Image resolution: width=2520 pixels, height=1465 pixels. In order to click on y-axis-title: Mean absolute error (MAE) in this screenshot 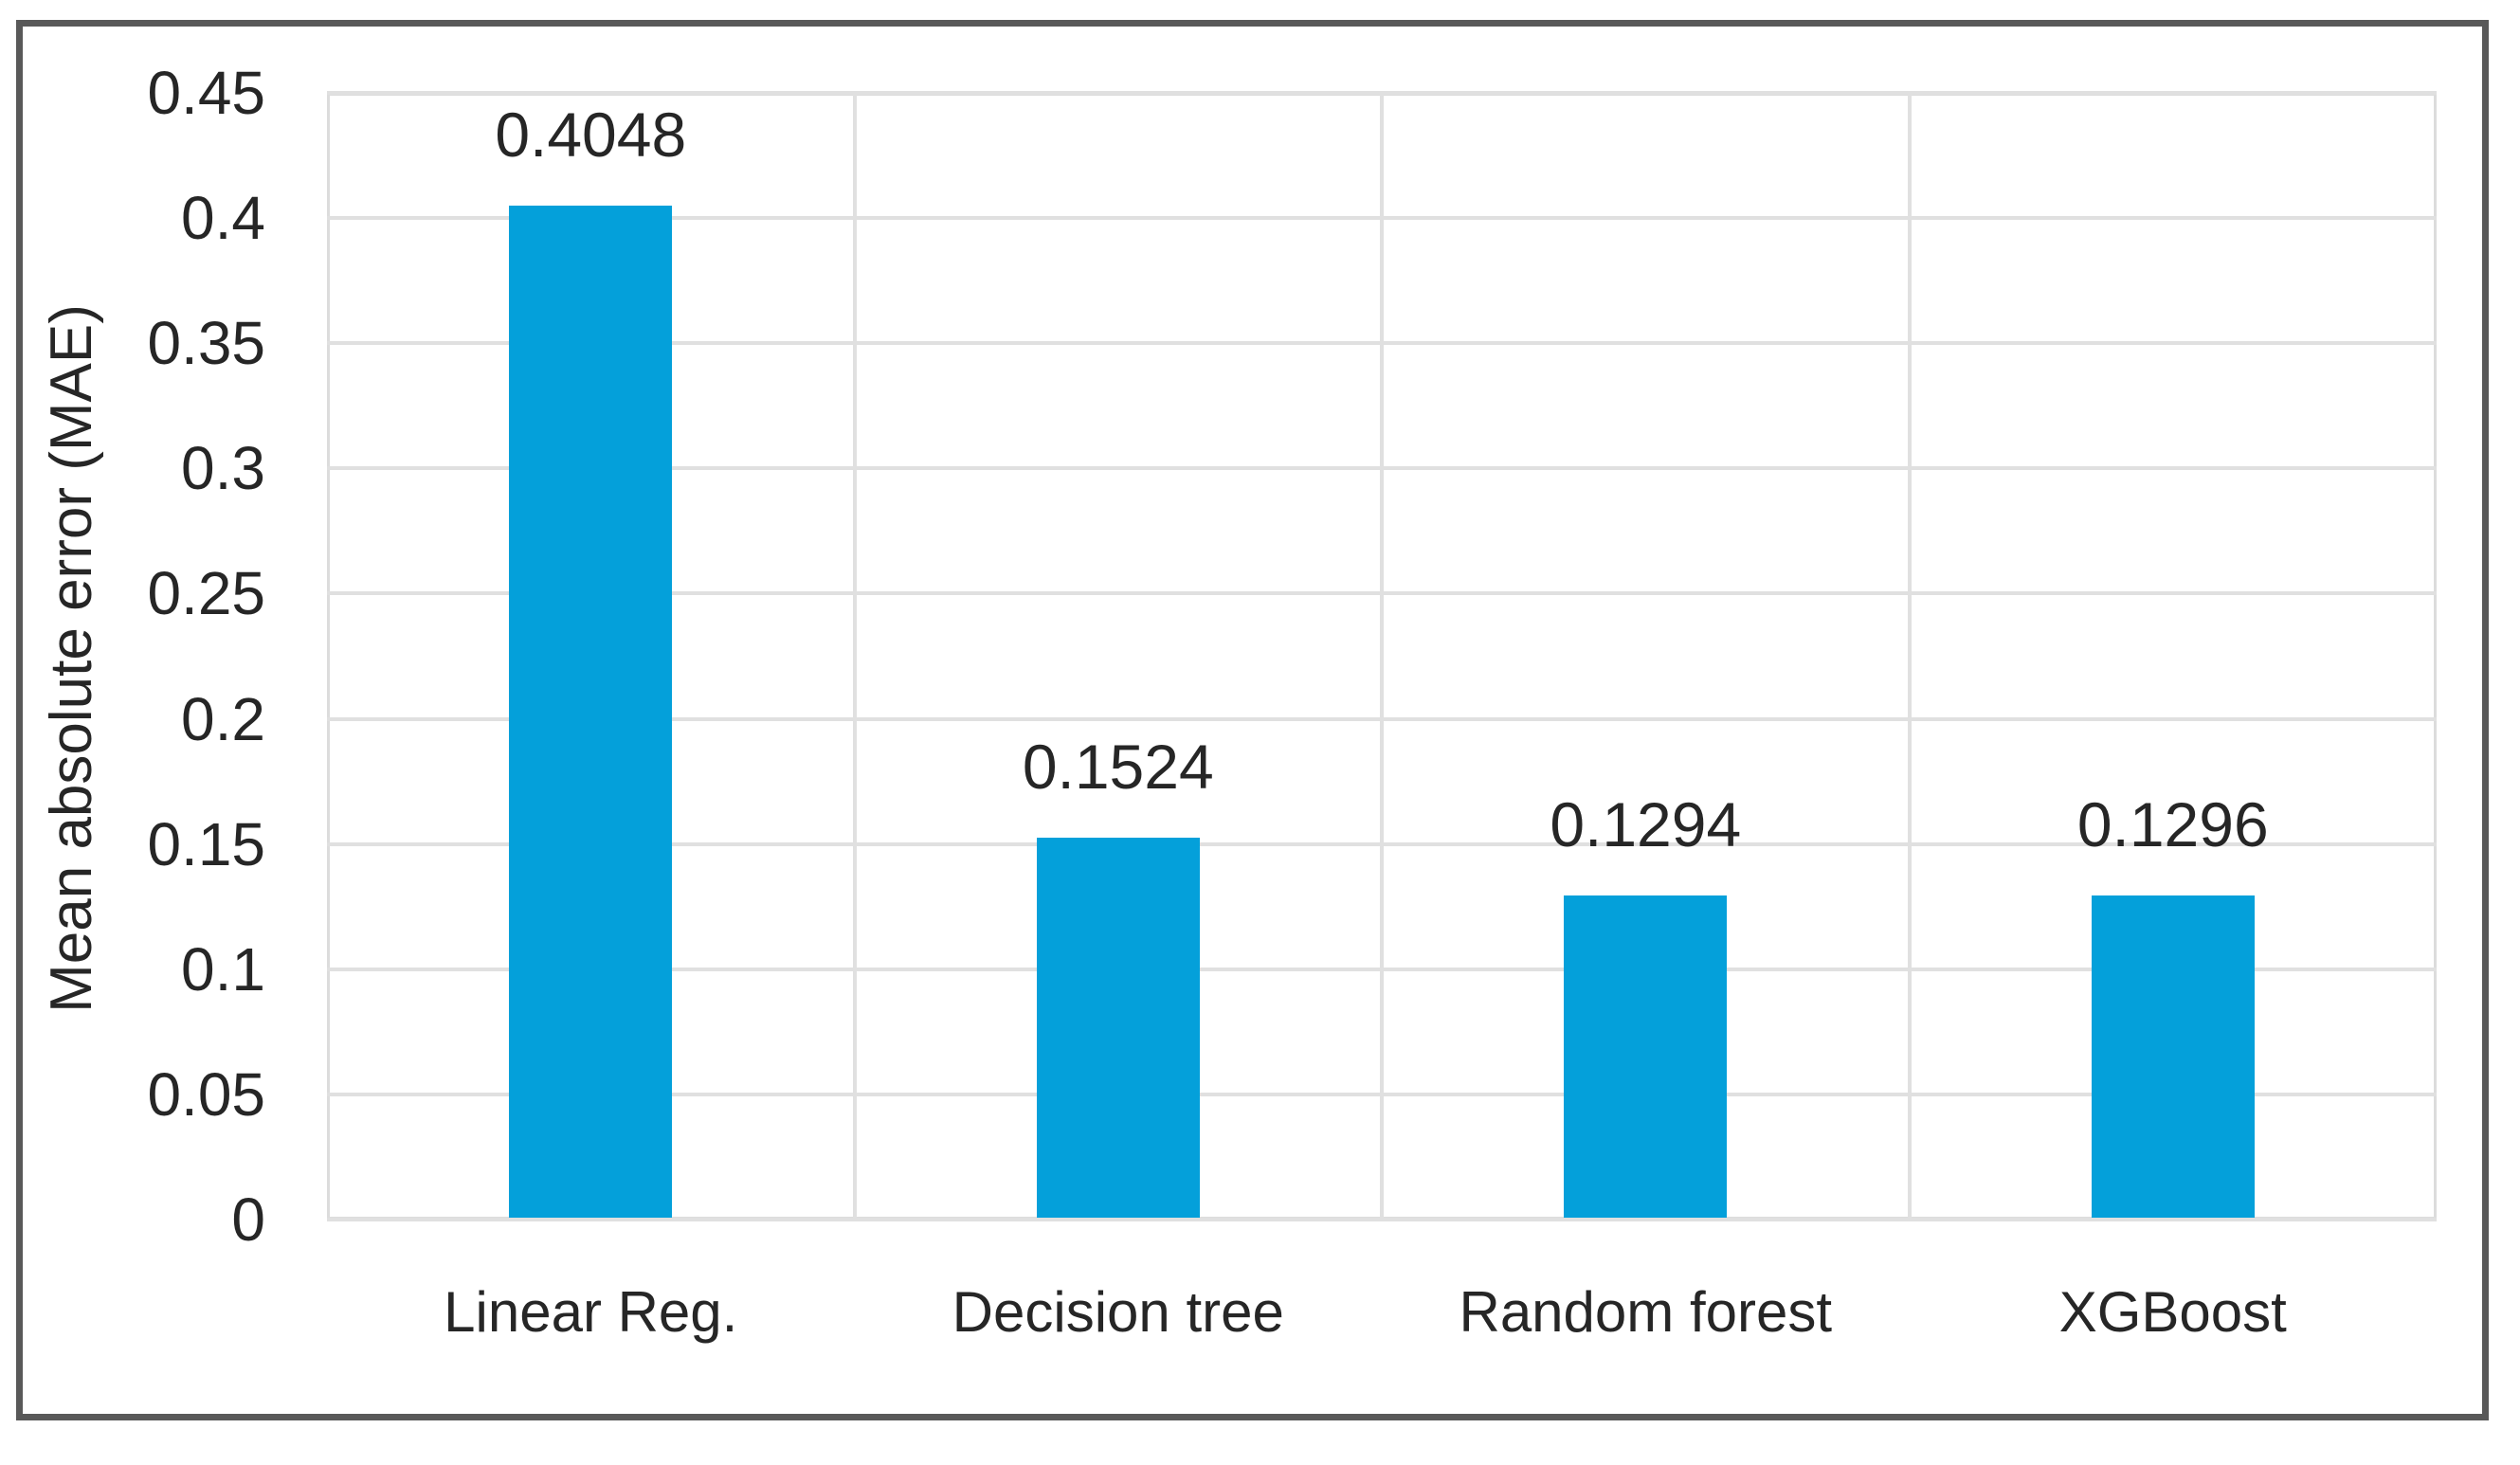, I will do `click(72, 658)`.